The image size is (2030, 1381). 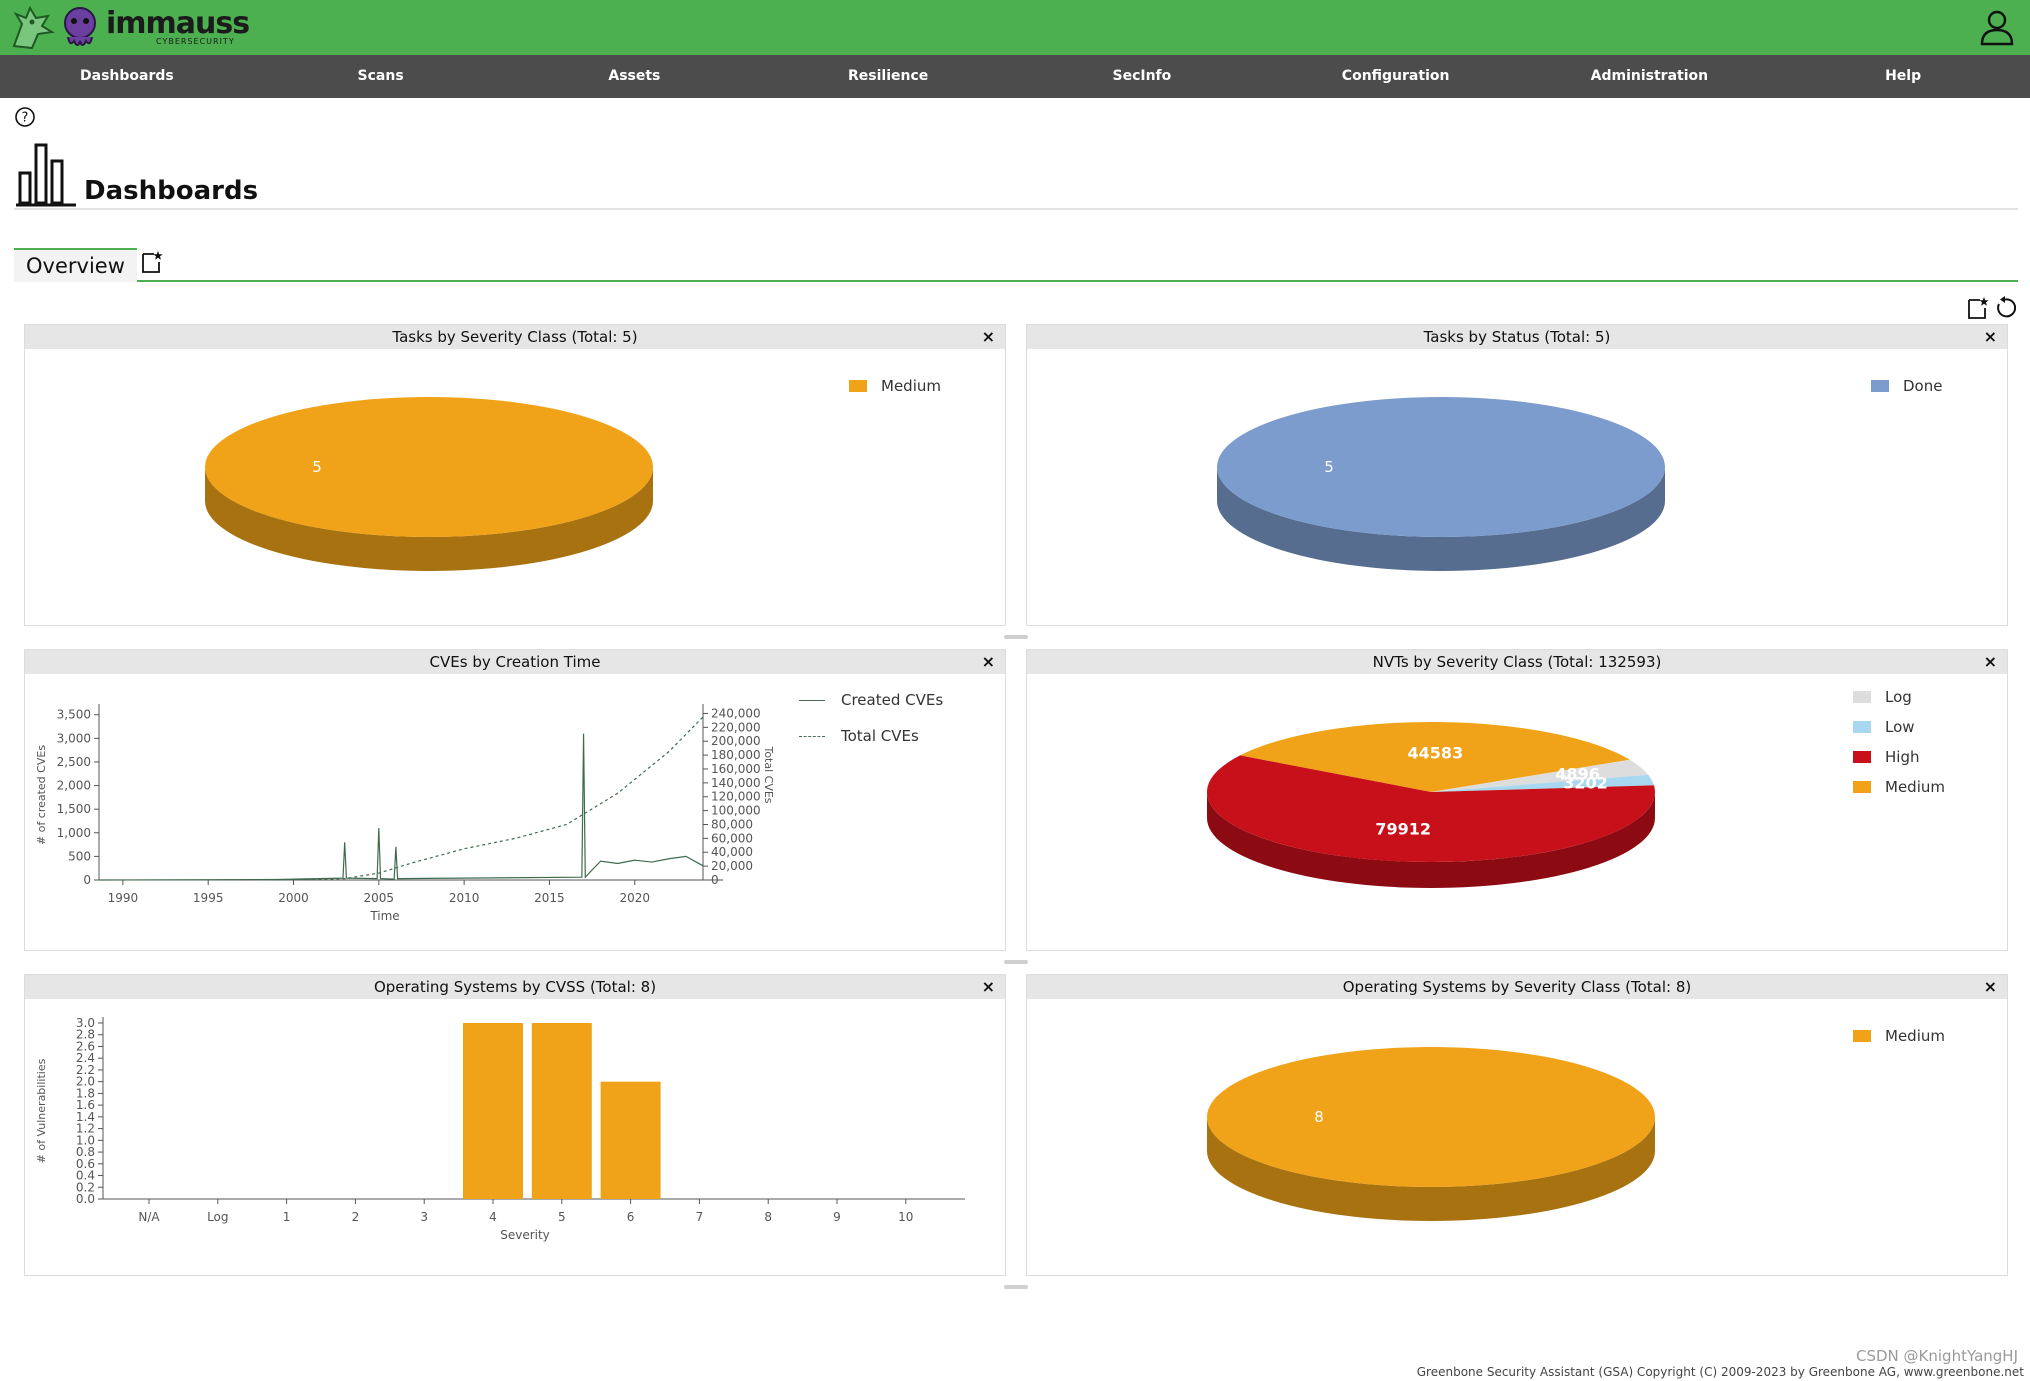 What do you see at coordinates (490, 798) in the screenshot?
I see `series-total-cves` at bounding box center [490, 798].